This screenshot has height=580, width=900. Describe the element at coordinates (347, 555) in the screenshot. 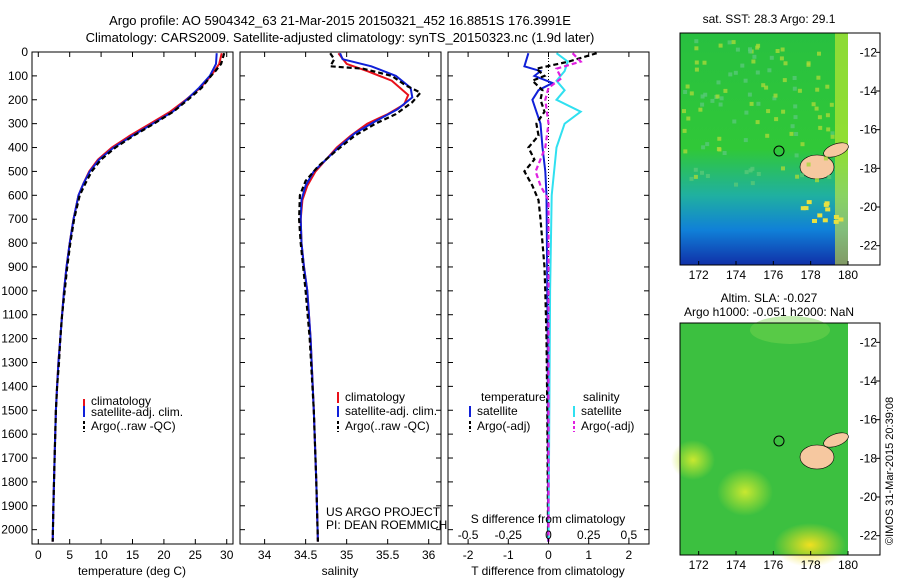

I see `x-tick-label: 35` at that location.